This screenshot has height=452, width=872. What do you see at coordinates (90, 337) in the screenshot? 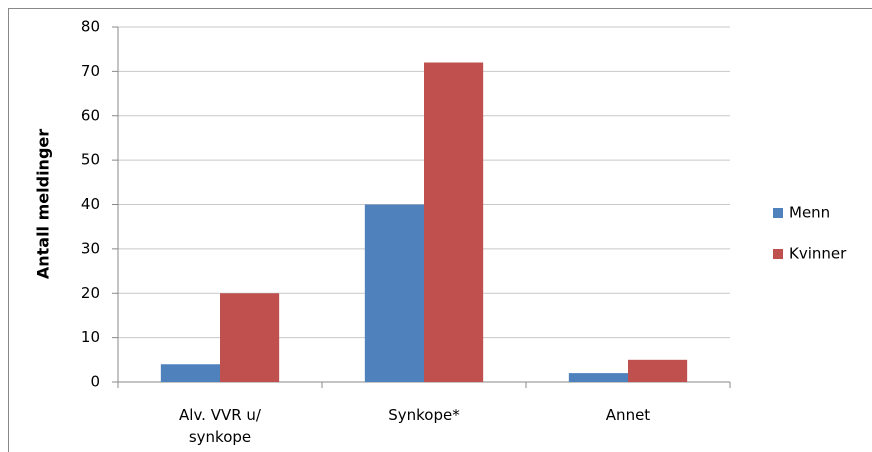
I see `y-tick-label: 10` at bounding box center [90, 337].